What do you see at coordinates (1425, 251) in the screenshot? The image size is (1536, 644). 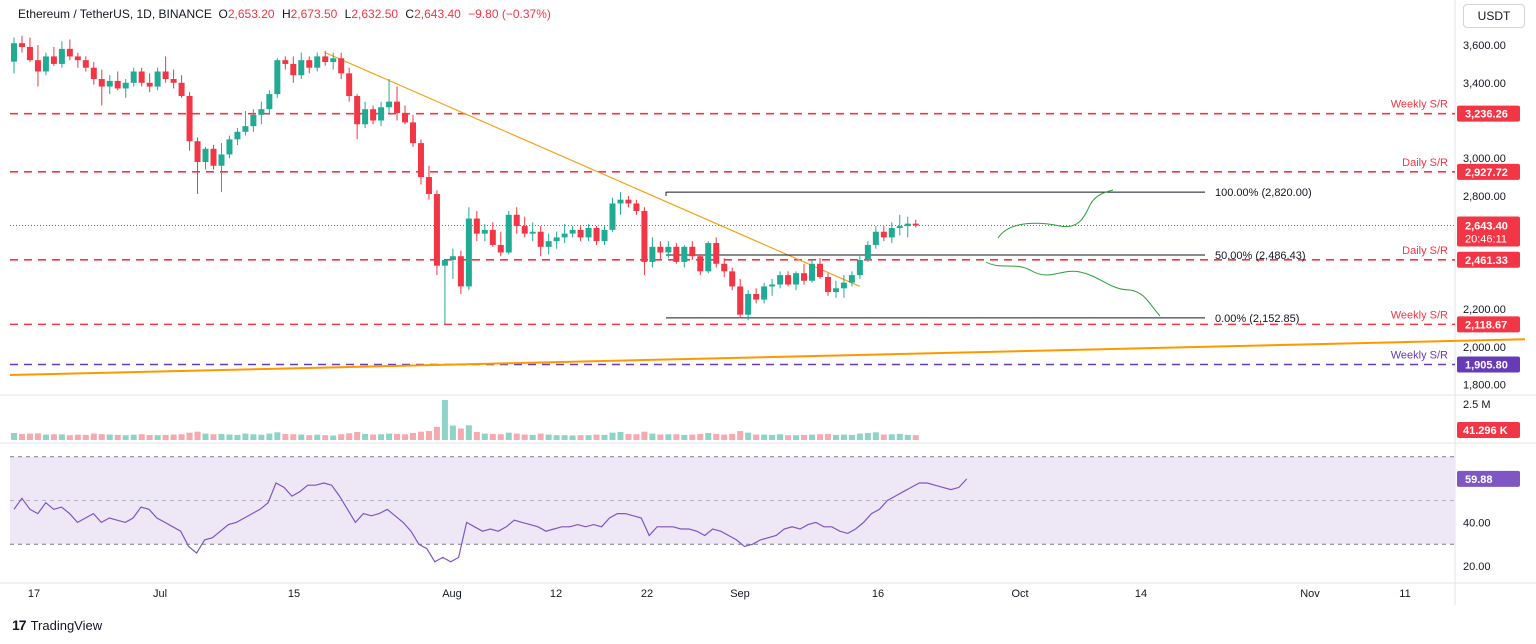 I see `sr-level-label: Daily S/R` at bounding box center [1425, 251].